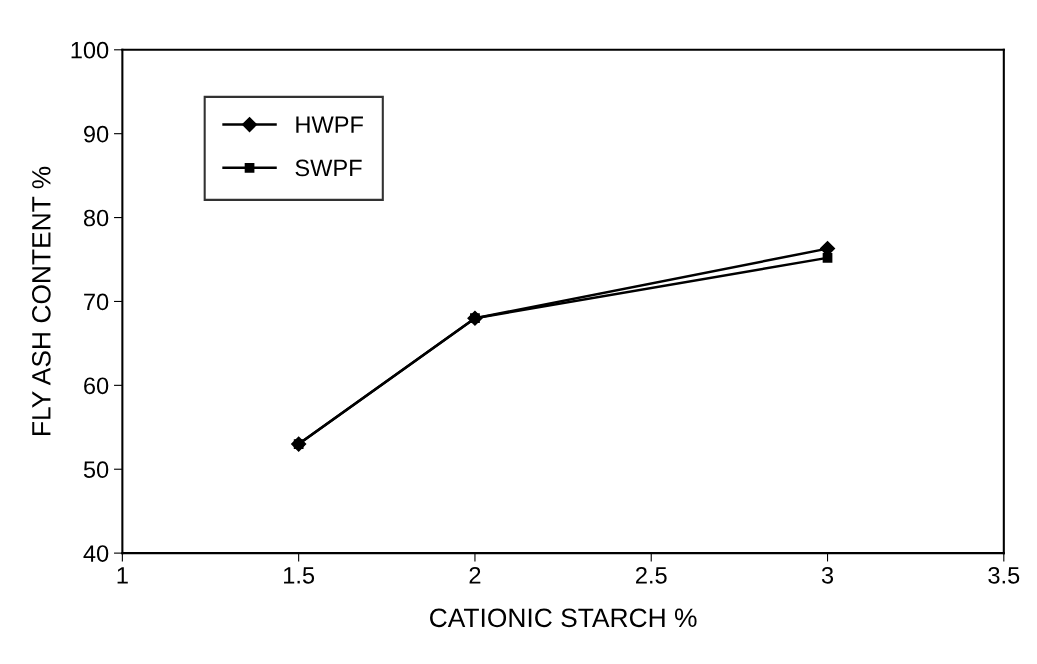 This screenshot has width=1037, height=664. I want to click on y-tick-label: 50, so click(96, 470).